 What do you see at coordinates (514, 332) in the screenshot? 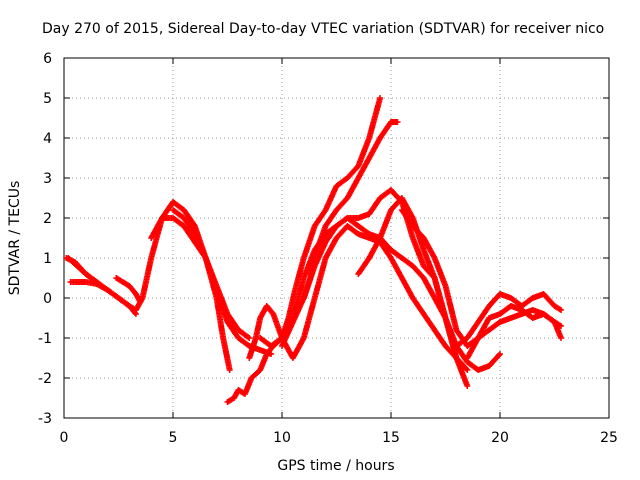
I see `series-sat-o` at bounding box center [514, 332].